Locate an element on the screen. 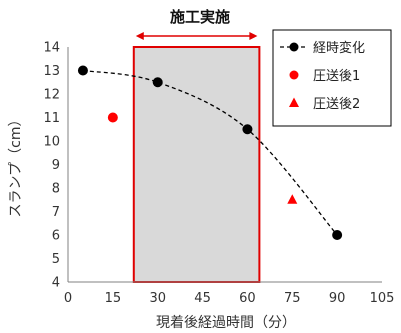 The image size is (401, 333). x-tick-label: 15 is located at coordinates (113, 298).